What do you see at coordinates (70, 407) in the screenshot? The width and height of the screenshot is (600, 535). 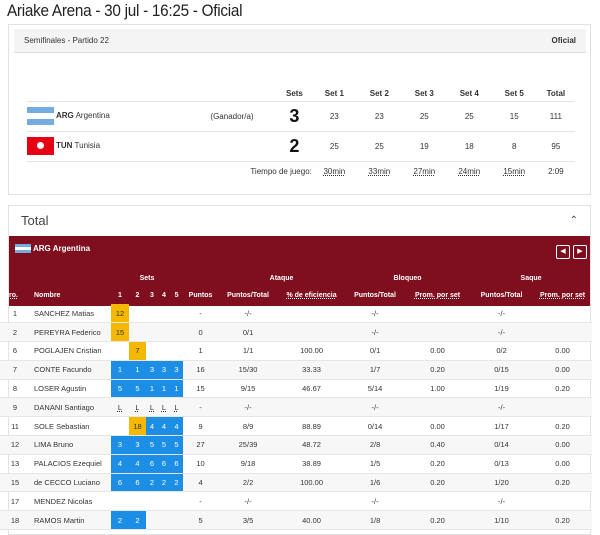 I see `player-name: DANANI Santiago` at bounding box center [70, 407].